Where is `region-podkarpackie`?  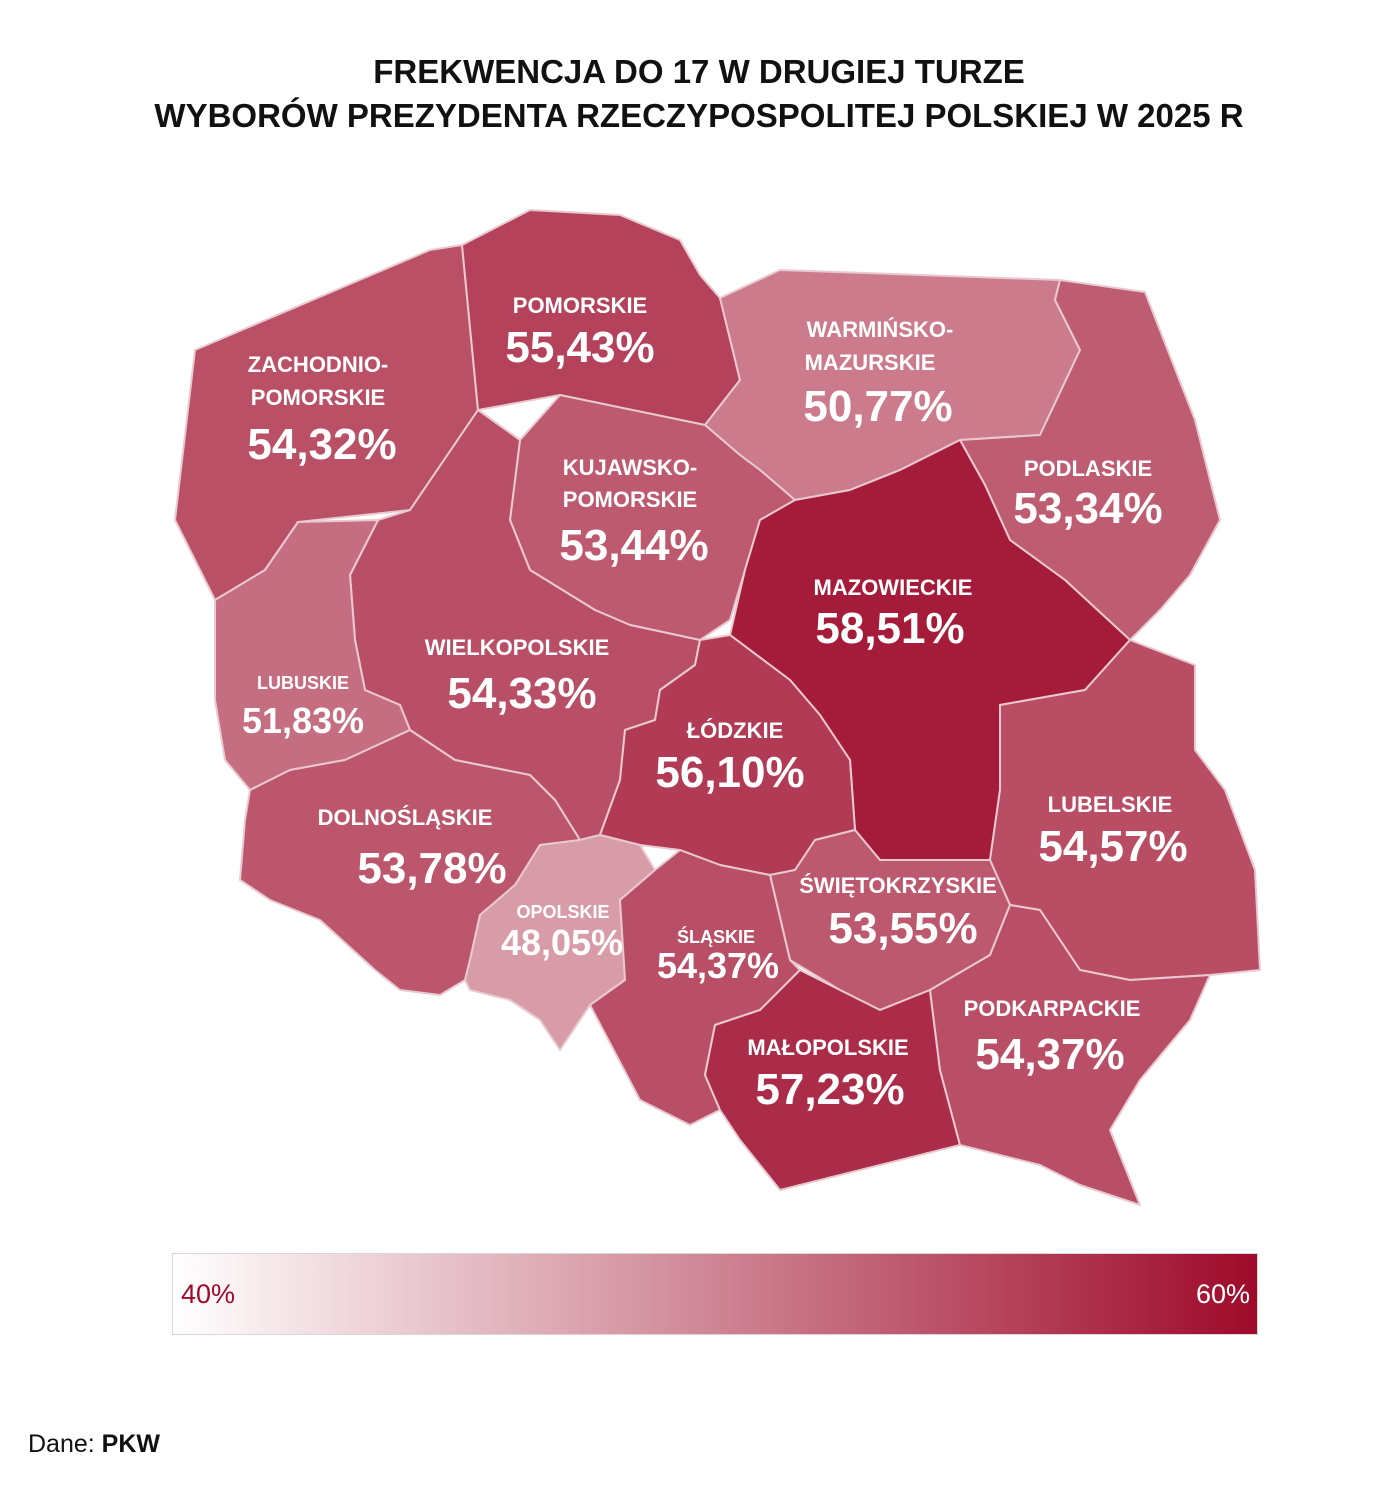 region-podkarpackie is located at coordinates (1070, 1055).